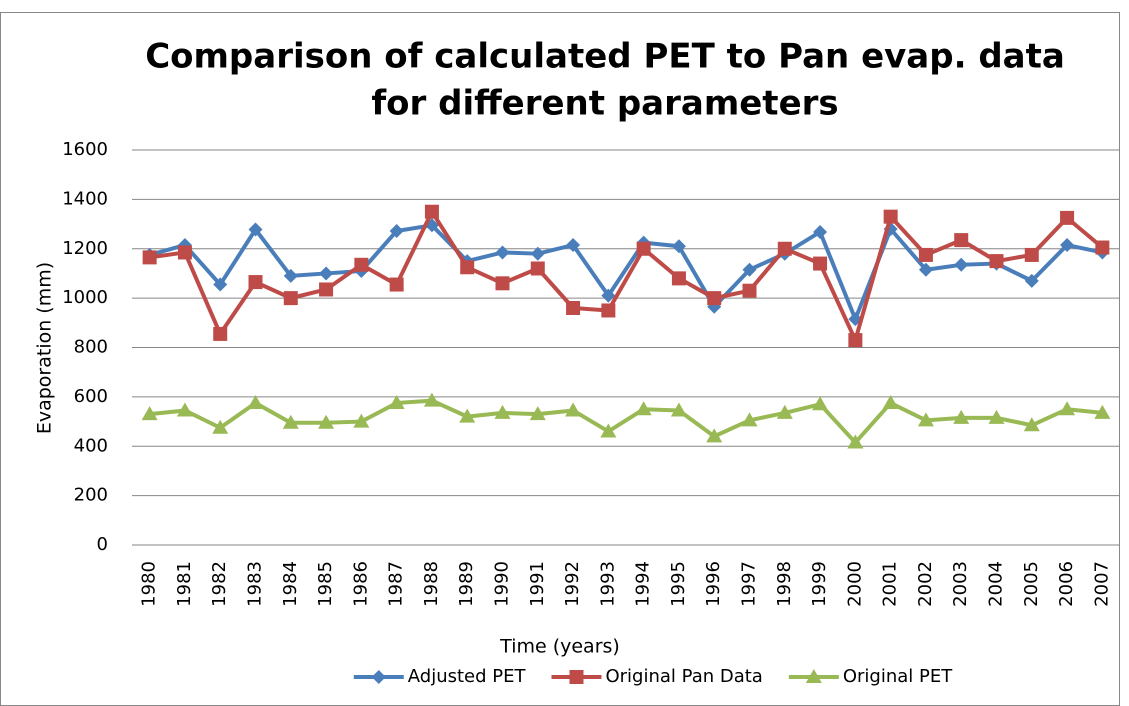 This screenshot has height=706, width=1129. Describe the element at coordinates (502, 584) in the screenshot. I see `x-tick-label: 1990` at that location.